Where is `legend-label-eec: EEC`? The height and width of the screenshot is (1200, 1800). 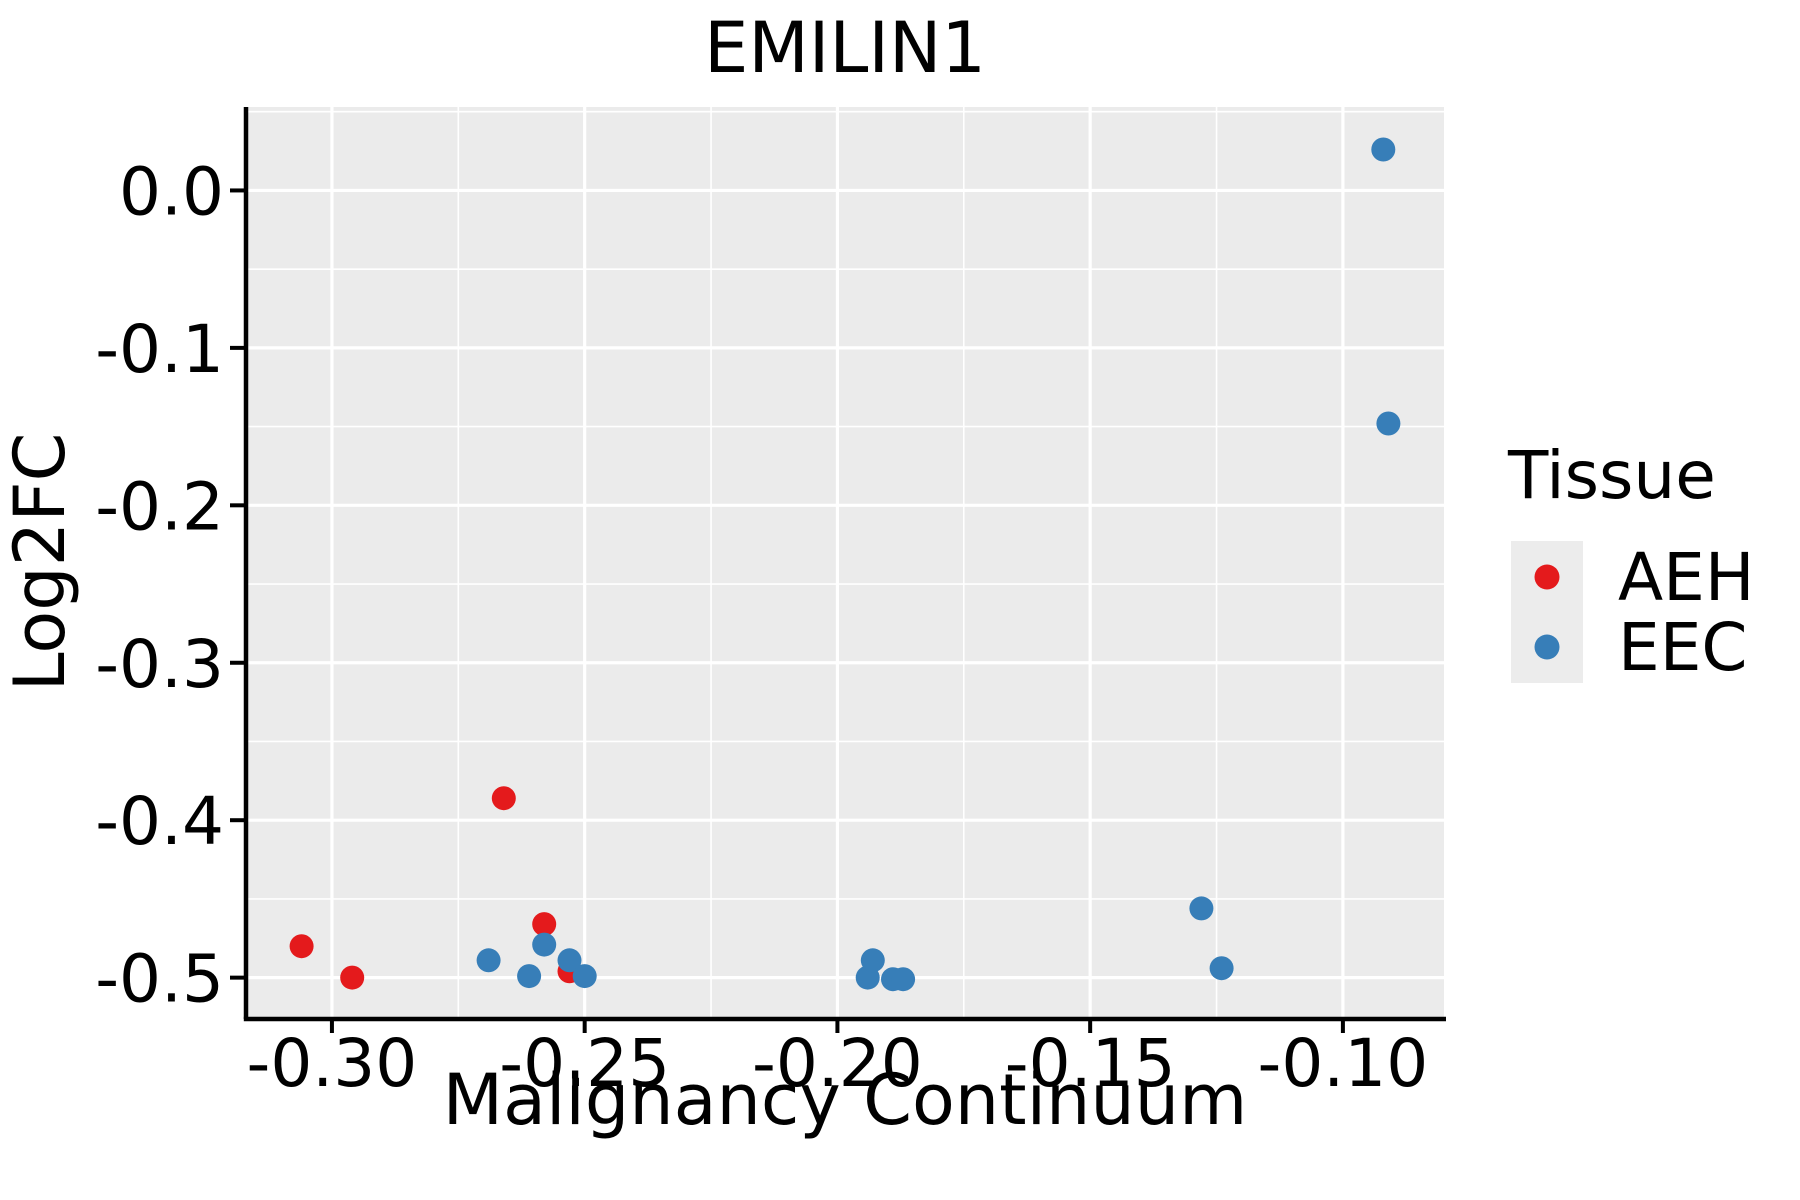
legend-label-eec: EEC is located at coordinates (1683, 647).